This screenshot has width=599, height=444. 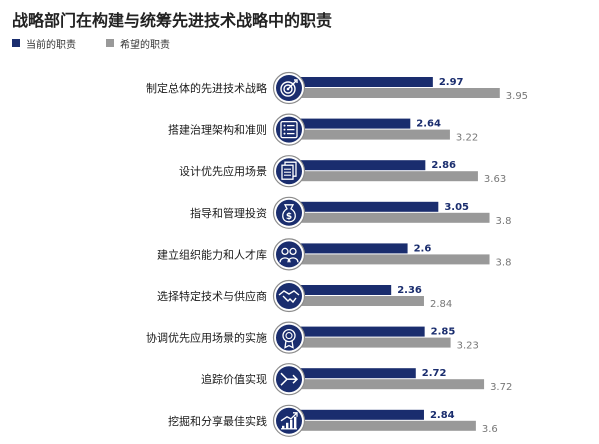 I want to click on value-label-hope: 3.95, so click(x=517, y=96).